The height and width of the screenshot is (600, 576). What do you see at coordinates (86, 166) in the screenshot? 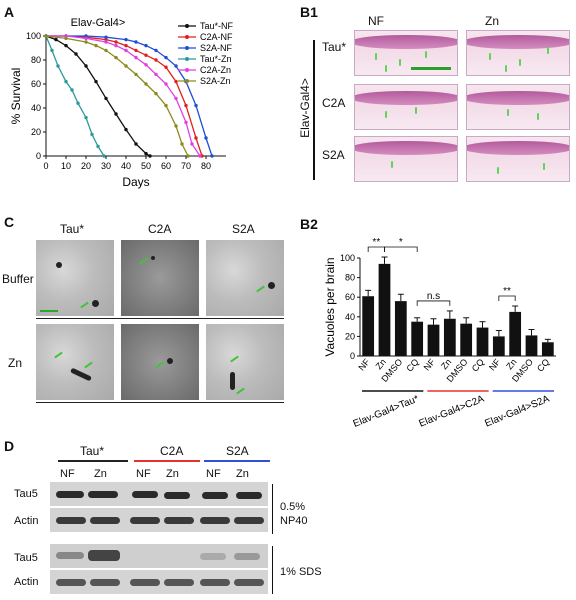
I see `x-tick-label: 20` at bounding box center [86, 166].